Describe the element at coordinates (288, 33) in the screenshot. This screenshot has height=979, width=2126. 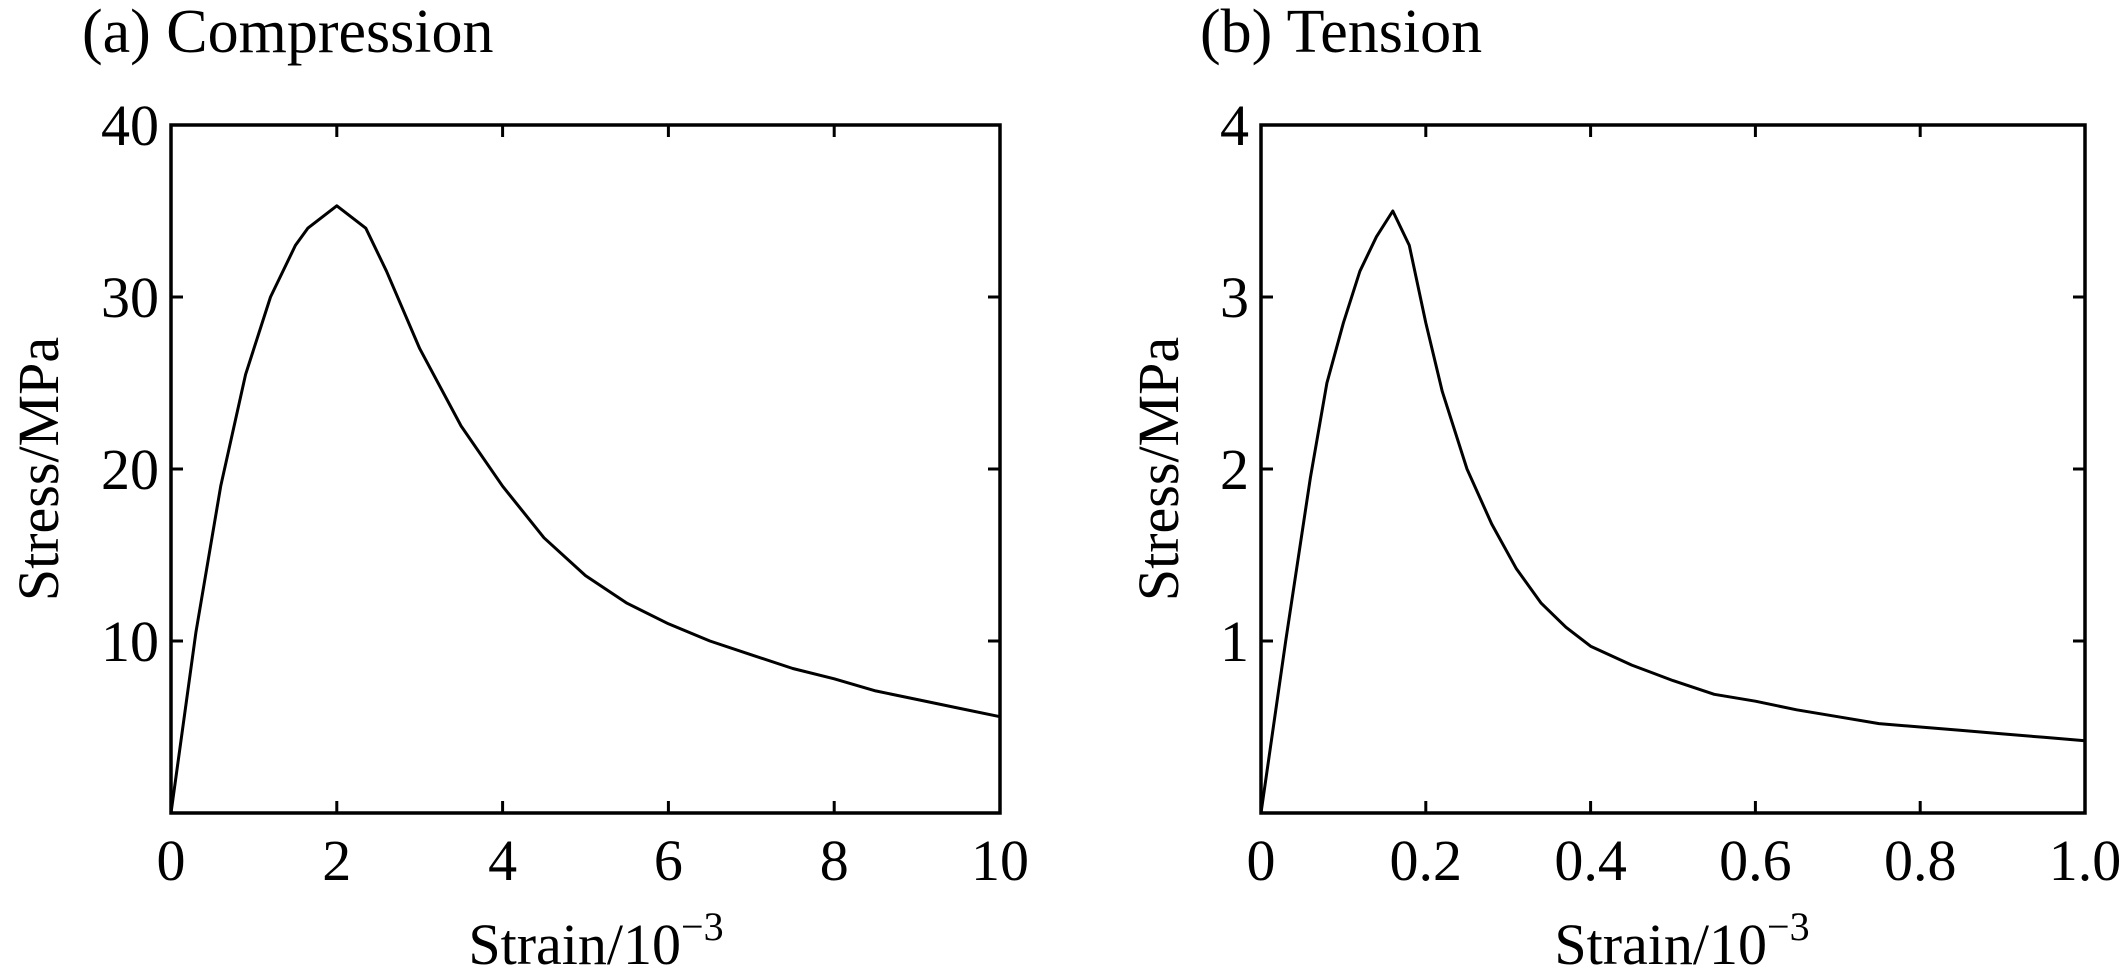
I see `panel-title: (a) Compression` at that location.